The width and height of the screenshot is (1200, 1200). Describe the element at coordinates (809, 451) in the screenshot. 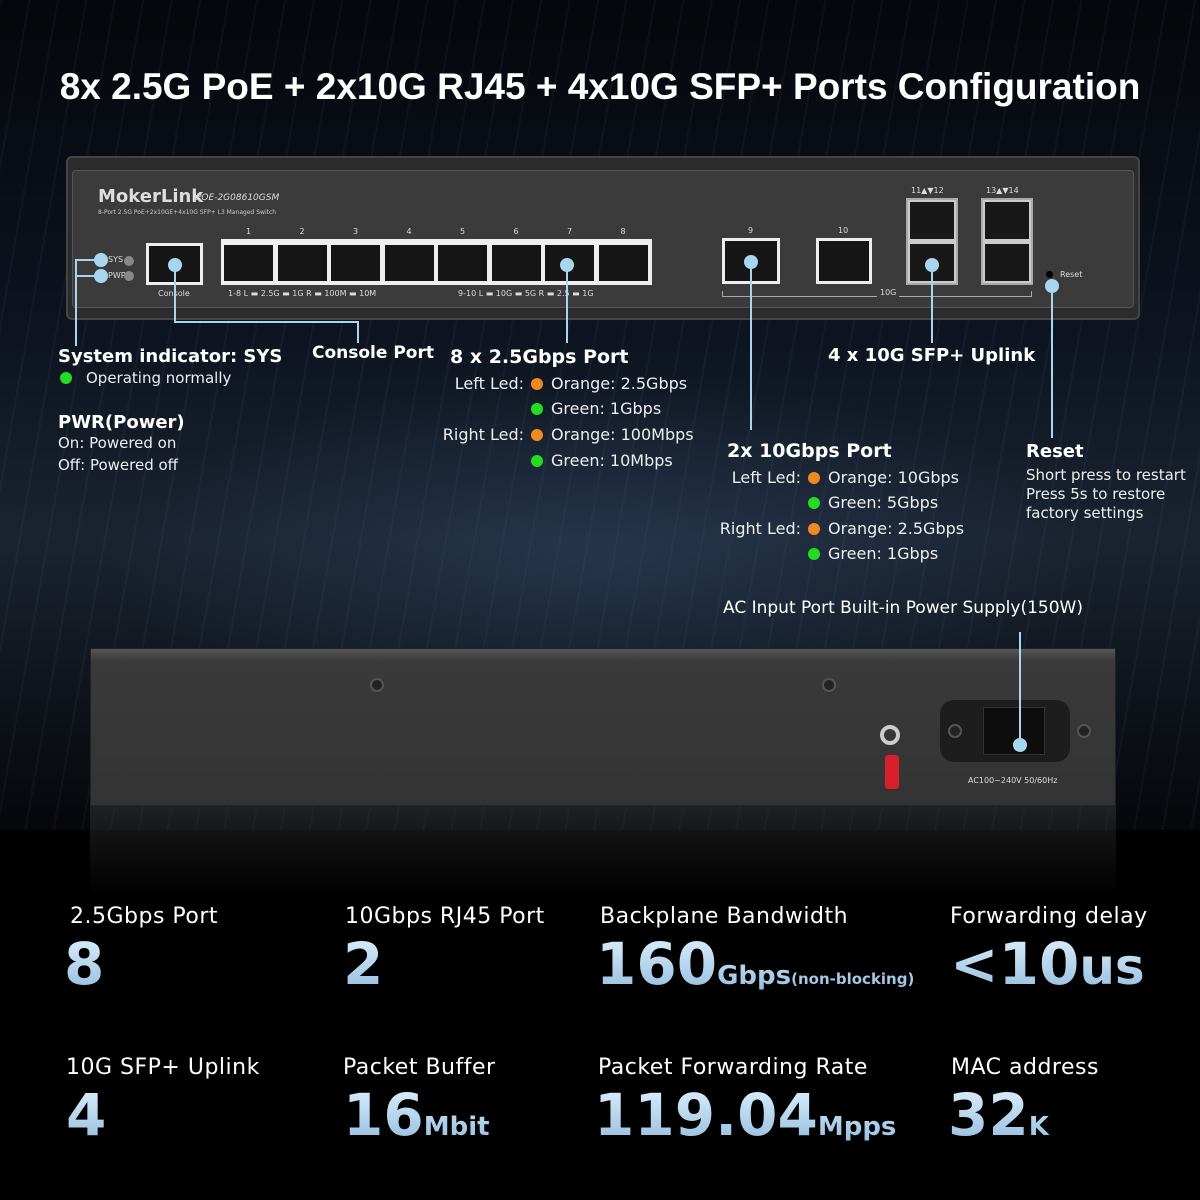

I see `ports-10g-title: 2x 10Gbps Port` at that location.